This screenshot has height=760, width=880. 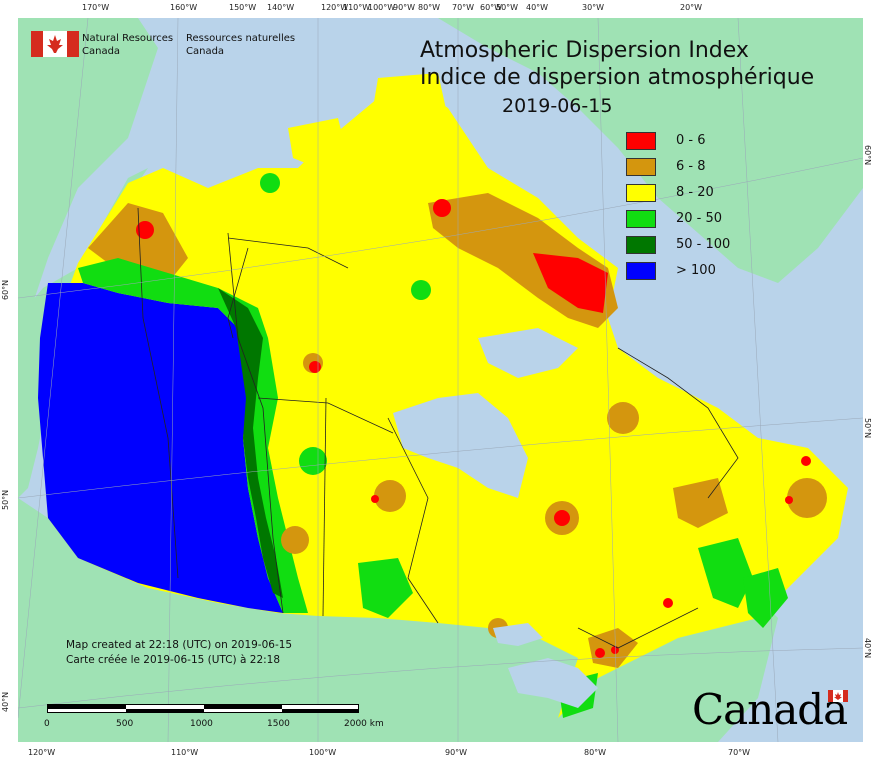 I want to click on created-stamp-en: Map created at 22:18 (UTC) on 2019-06-15, so click(x=179, y=645).